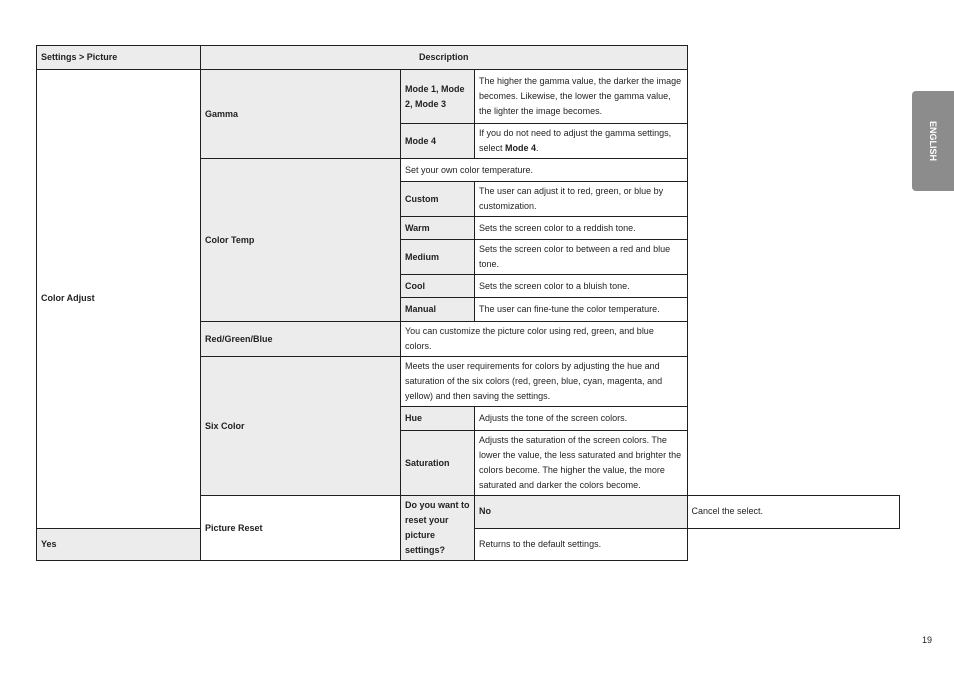 The image size is (954, 673). I want to click on medium-label: Medium, so click(437, 257).